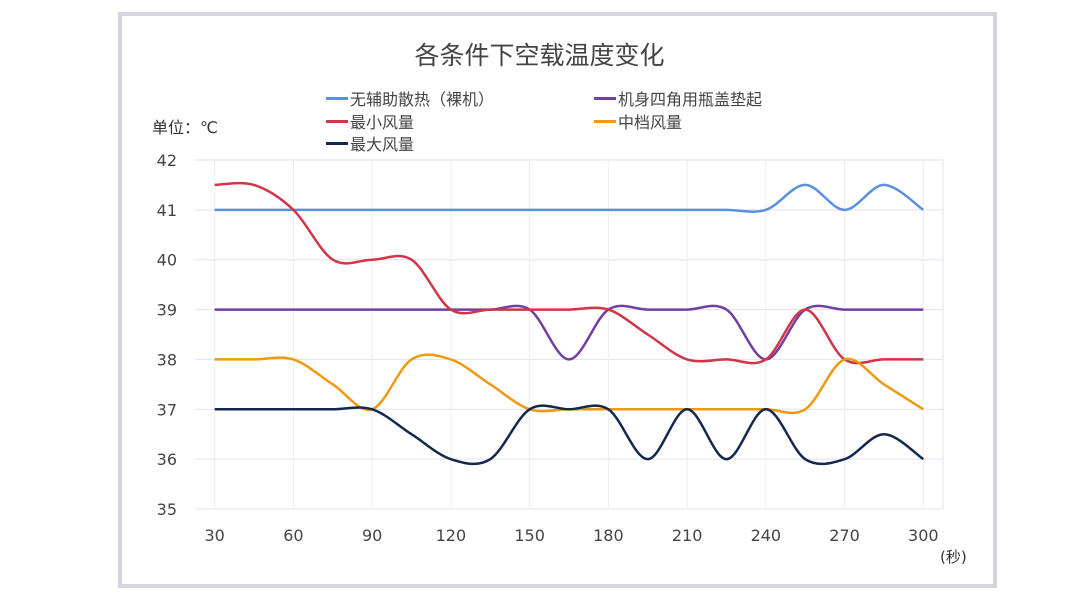 This screenshot has height=607, width=1079. What do you see at coordinates (608, 535) in the screenshot?
I see `x-tick-label: 180` at bounding box center [608, 535].